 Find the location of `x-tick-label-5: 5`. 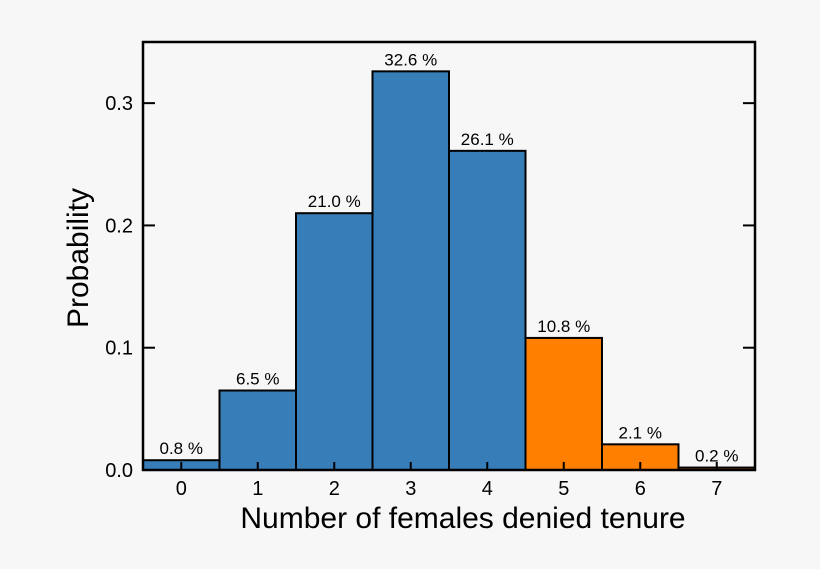

x-tick-label-5: 5 is located at coordinates (563, 489).